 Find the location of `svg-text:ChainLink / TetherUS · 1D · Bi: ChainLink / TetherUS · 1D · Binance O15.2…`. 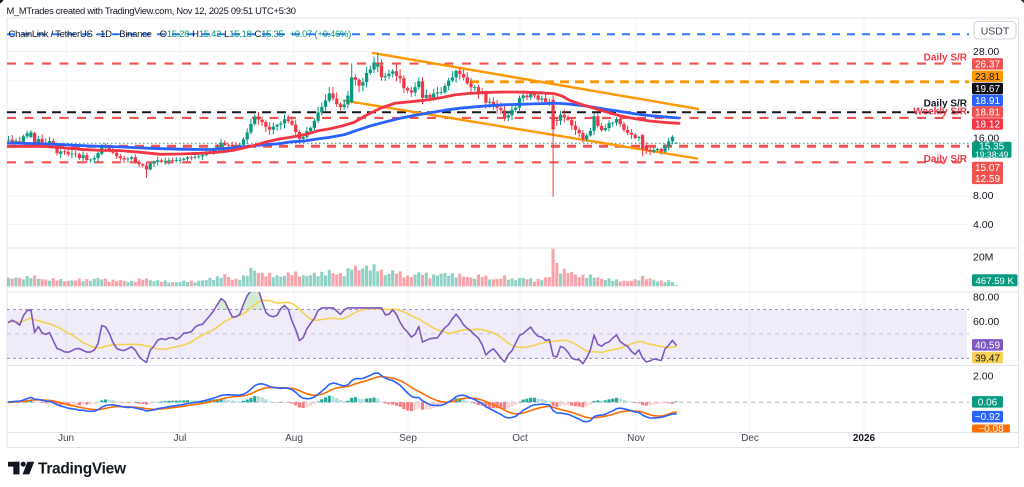

svg-text:ChainLink / TetherUS · 1D · Bi: ChainLink / TetherUS · 1D · Binance O15.2… is located at coordinates (180, 34).